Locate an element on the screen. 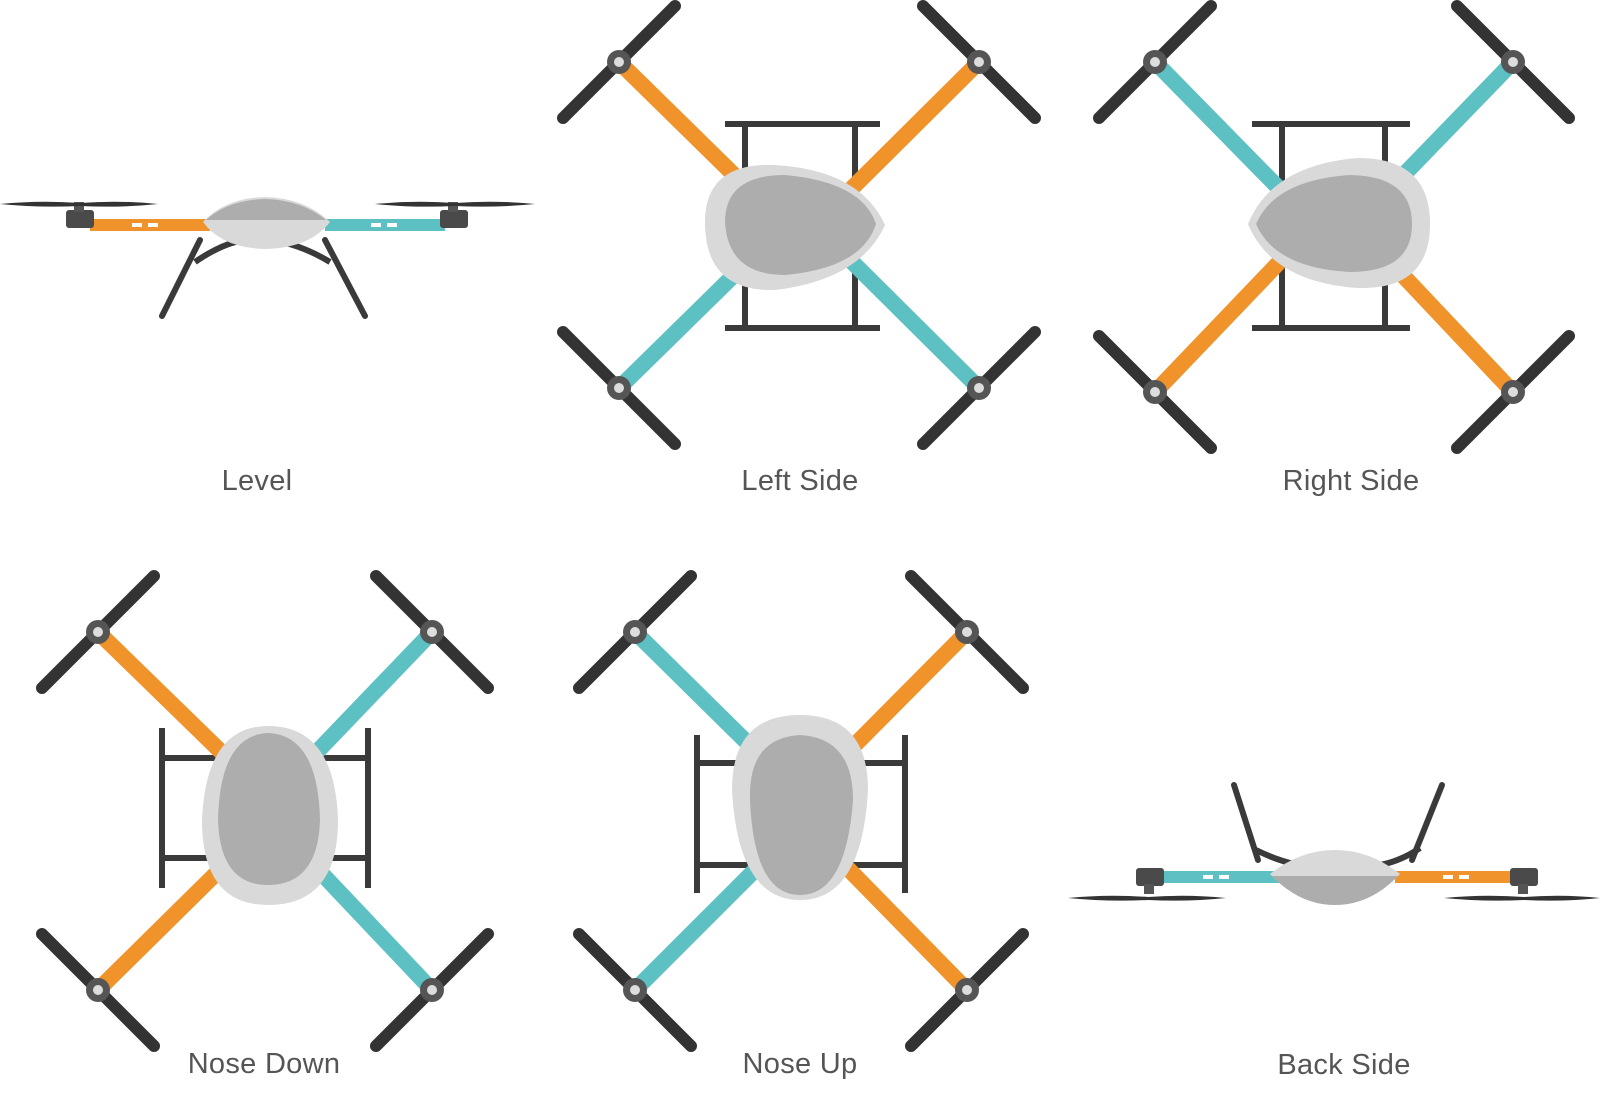  drone-left-side-view is located at coordinates (799, 225).